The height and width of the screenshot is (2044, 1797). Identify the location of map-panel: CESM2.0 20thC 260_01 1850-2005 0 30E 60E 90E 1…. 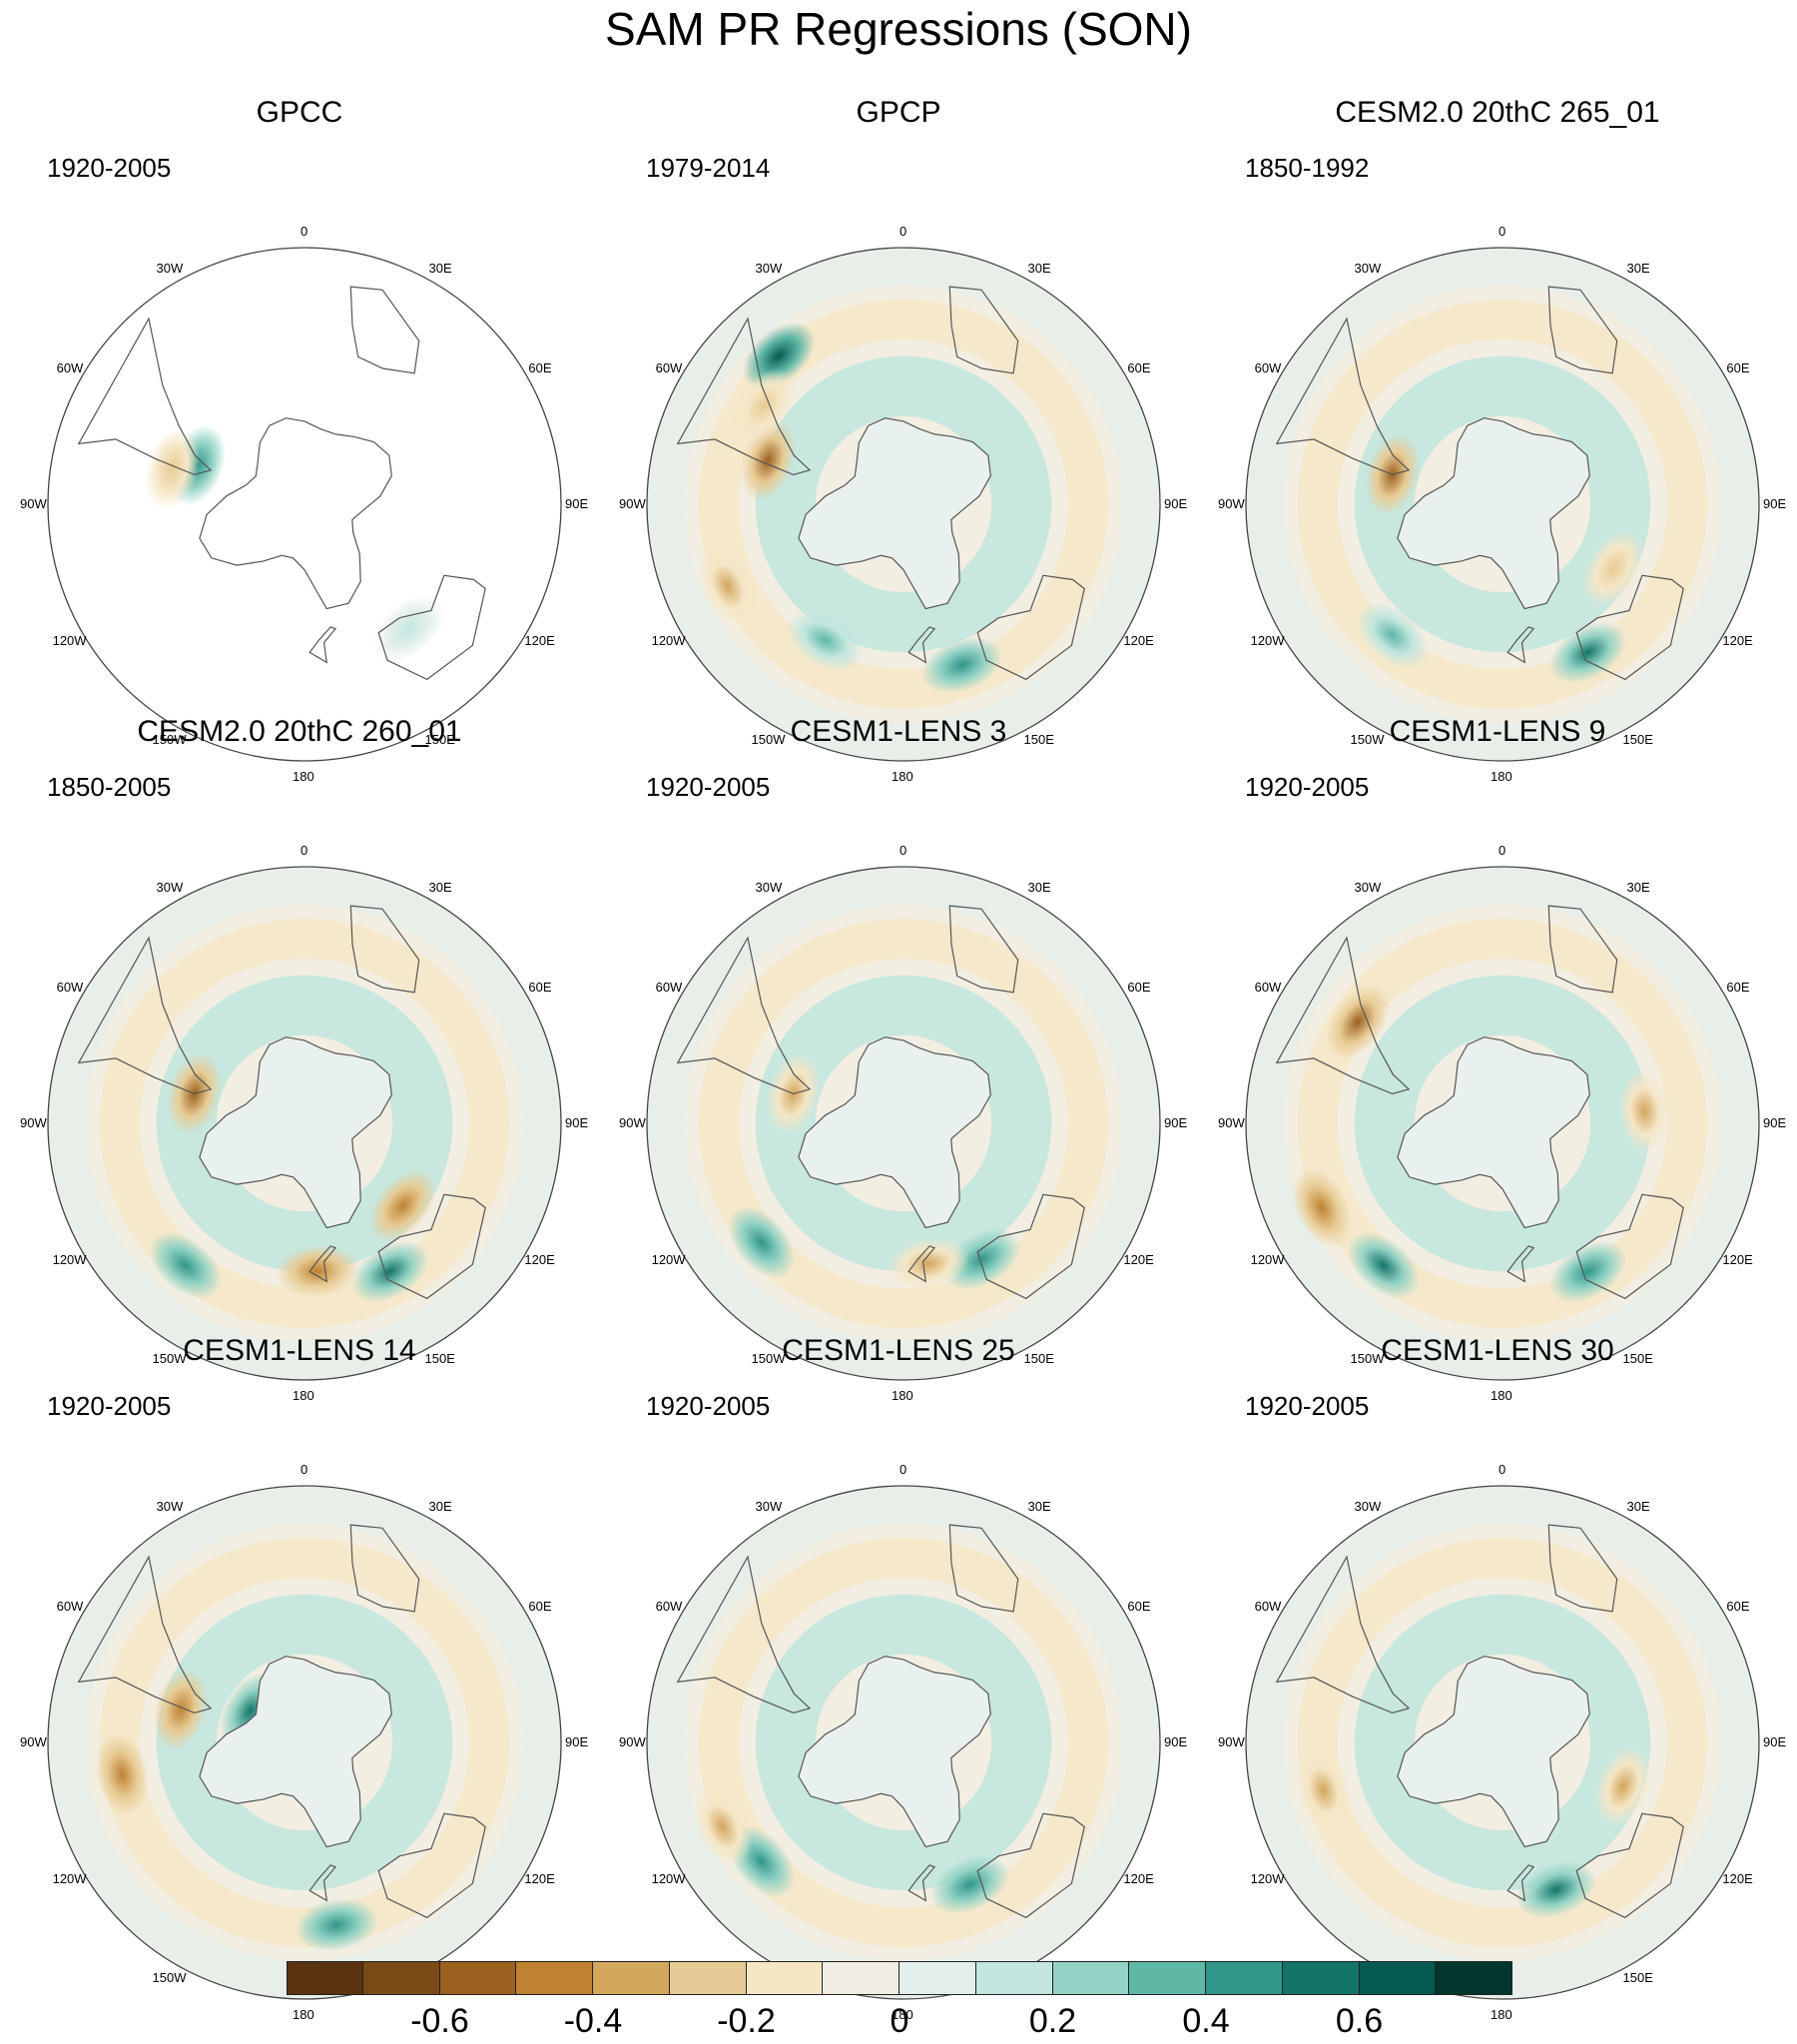
(299, 1053).